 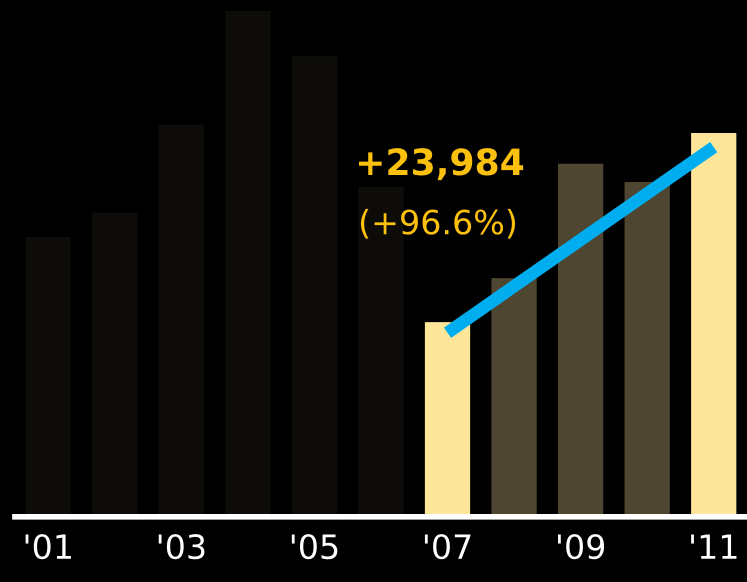 I want to click on x-tick-label: '05, so click(x=315, y=547).